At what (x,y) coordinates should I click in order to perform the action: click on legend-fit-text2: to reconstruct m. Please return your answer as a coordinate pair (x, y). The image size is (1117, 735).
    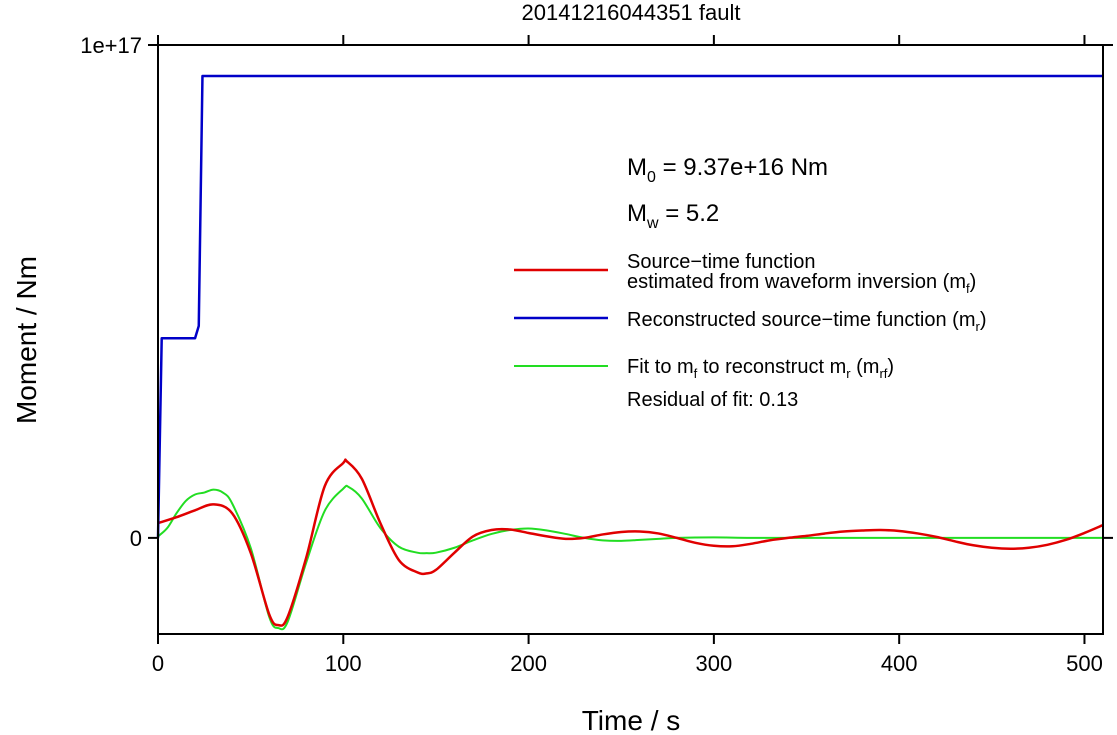
    Looking at the image, I should click on (771, 367).